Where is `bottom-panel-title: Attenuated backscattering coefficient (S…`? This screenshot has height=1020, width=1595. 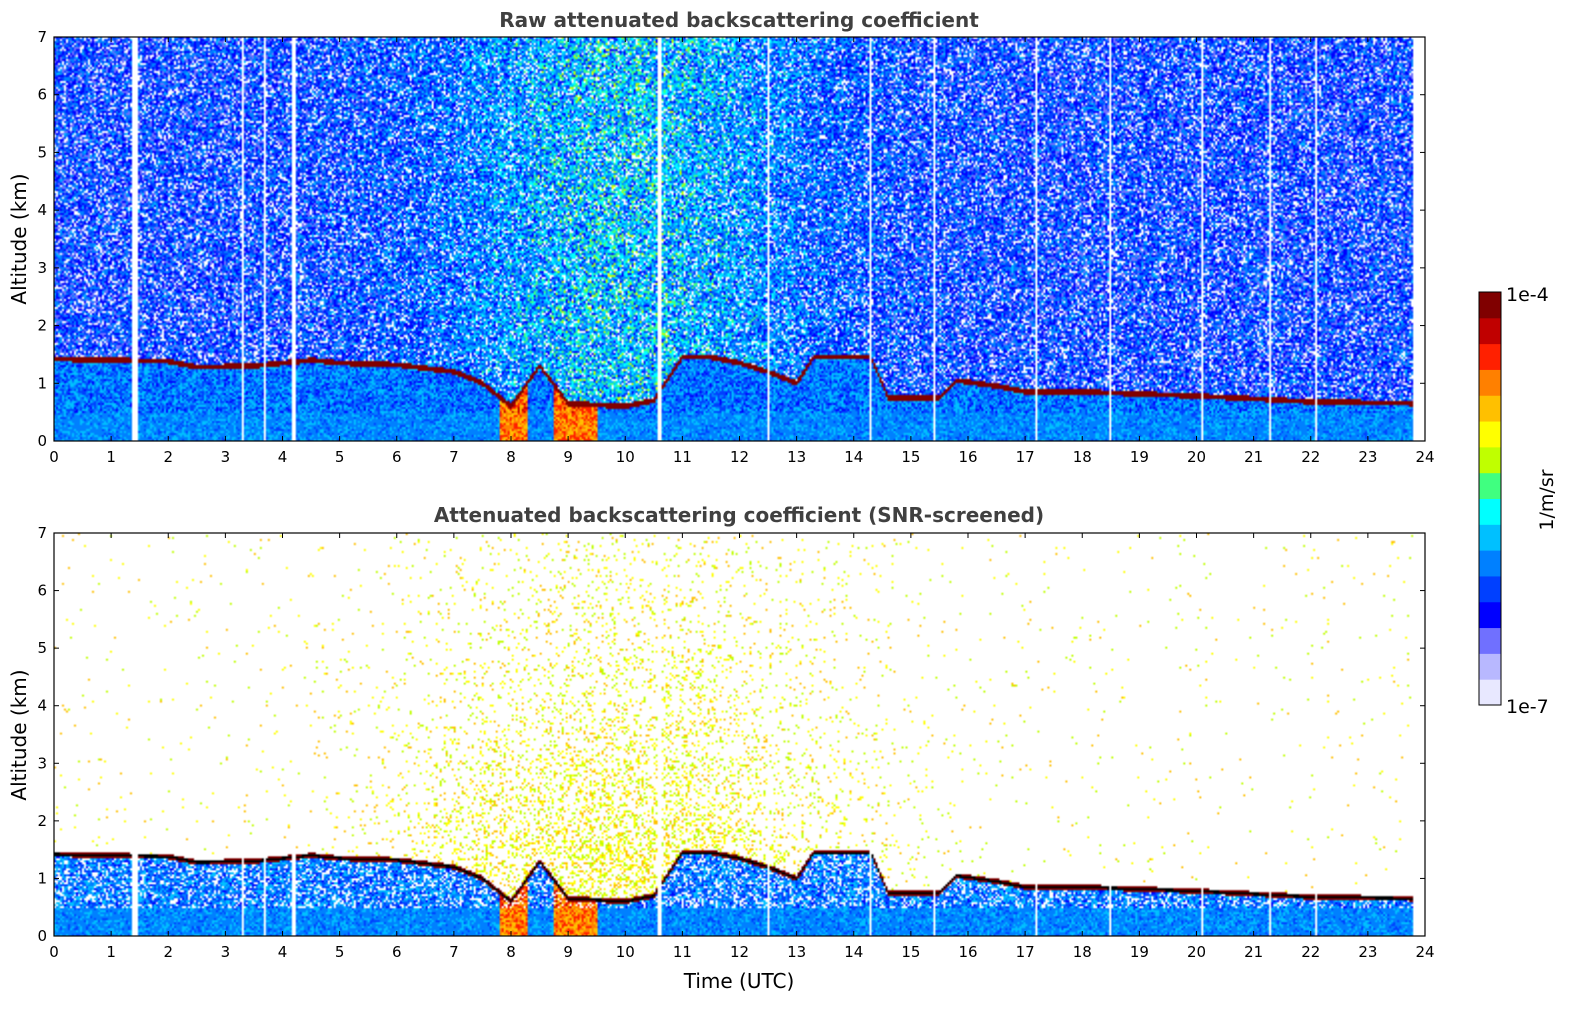
bottom-panel-title: Attenuated backscattering coefficient (S… is located at coordinates (739, 515).